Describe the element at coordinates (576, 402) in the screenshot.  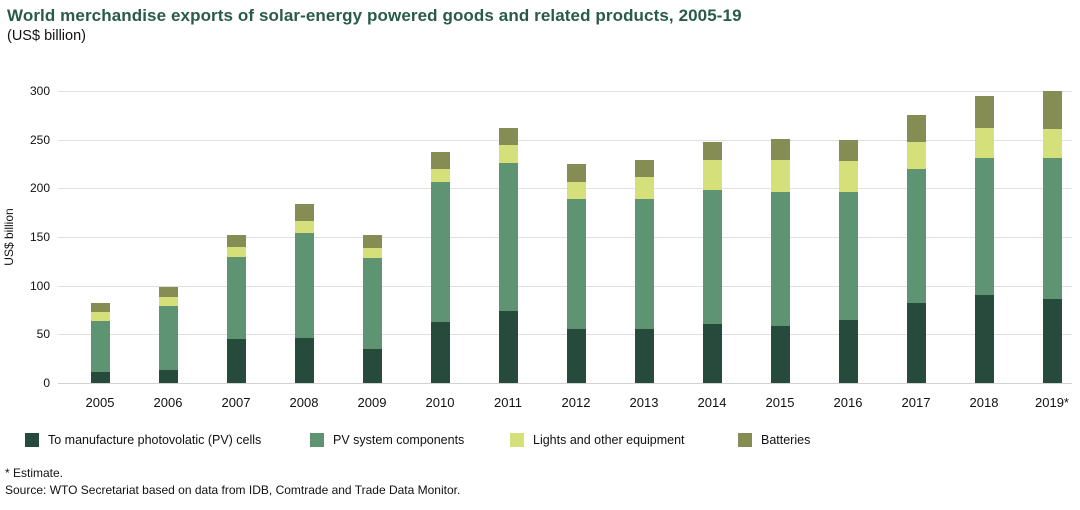
I see `x-tick-label: 2012` at that location.